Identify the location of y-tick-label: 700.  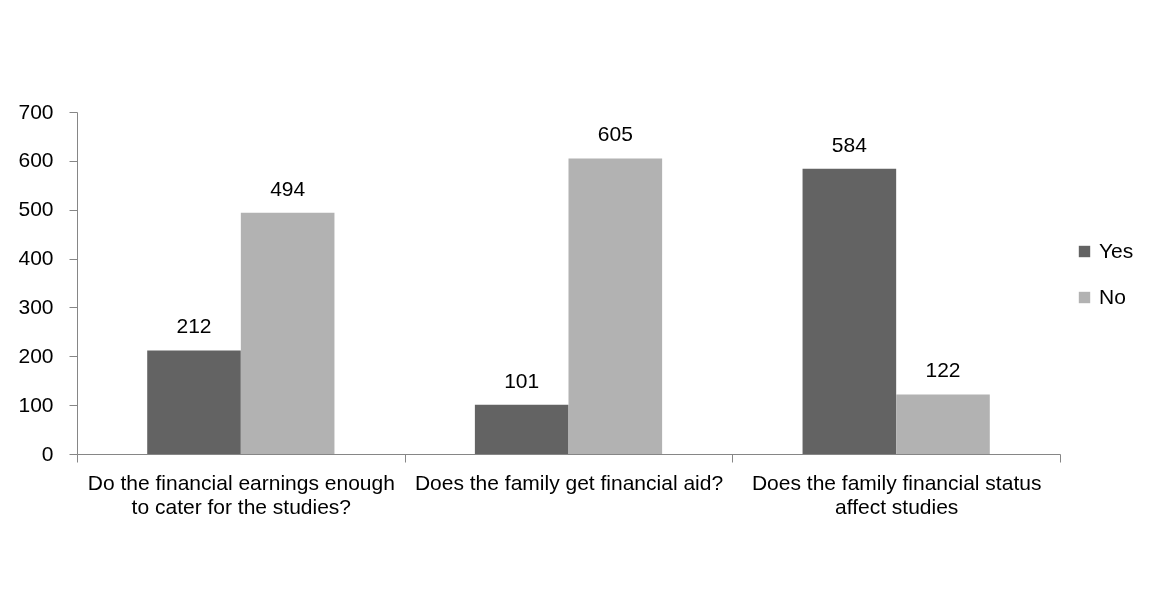
(36, 111).